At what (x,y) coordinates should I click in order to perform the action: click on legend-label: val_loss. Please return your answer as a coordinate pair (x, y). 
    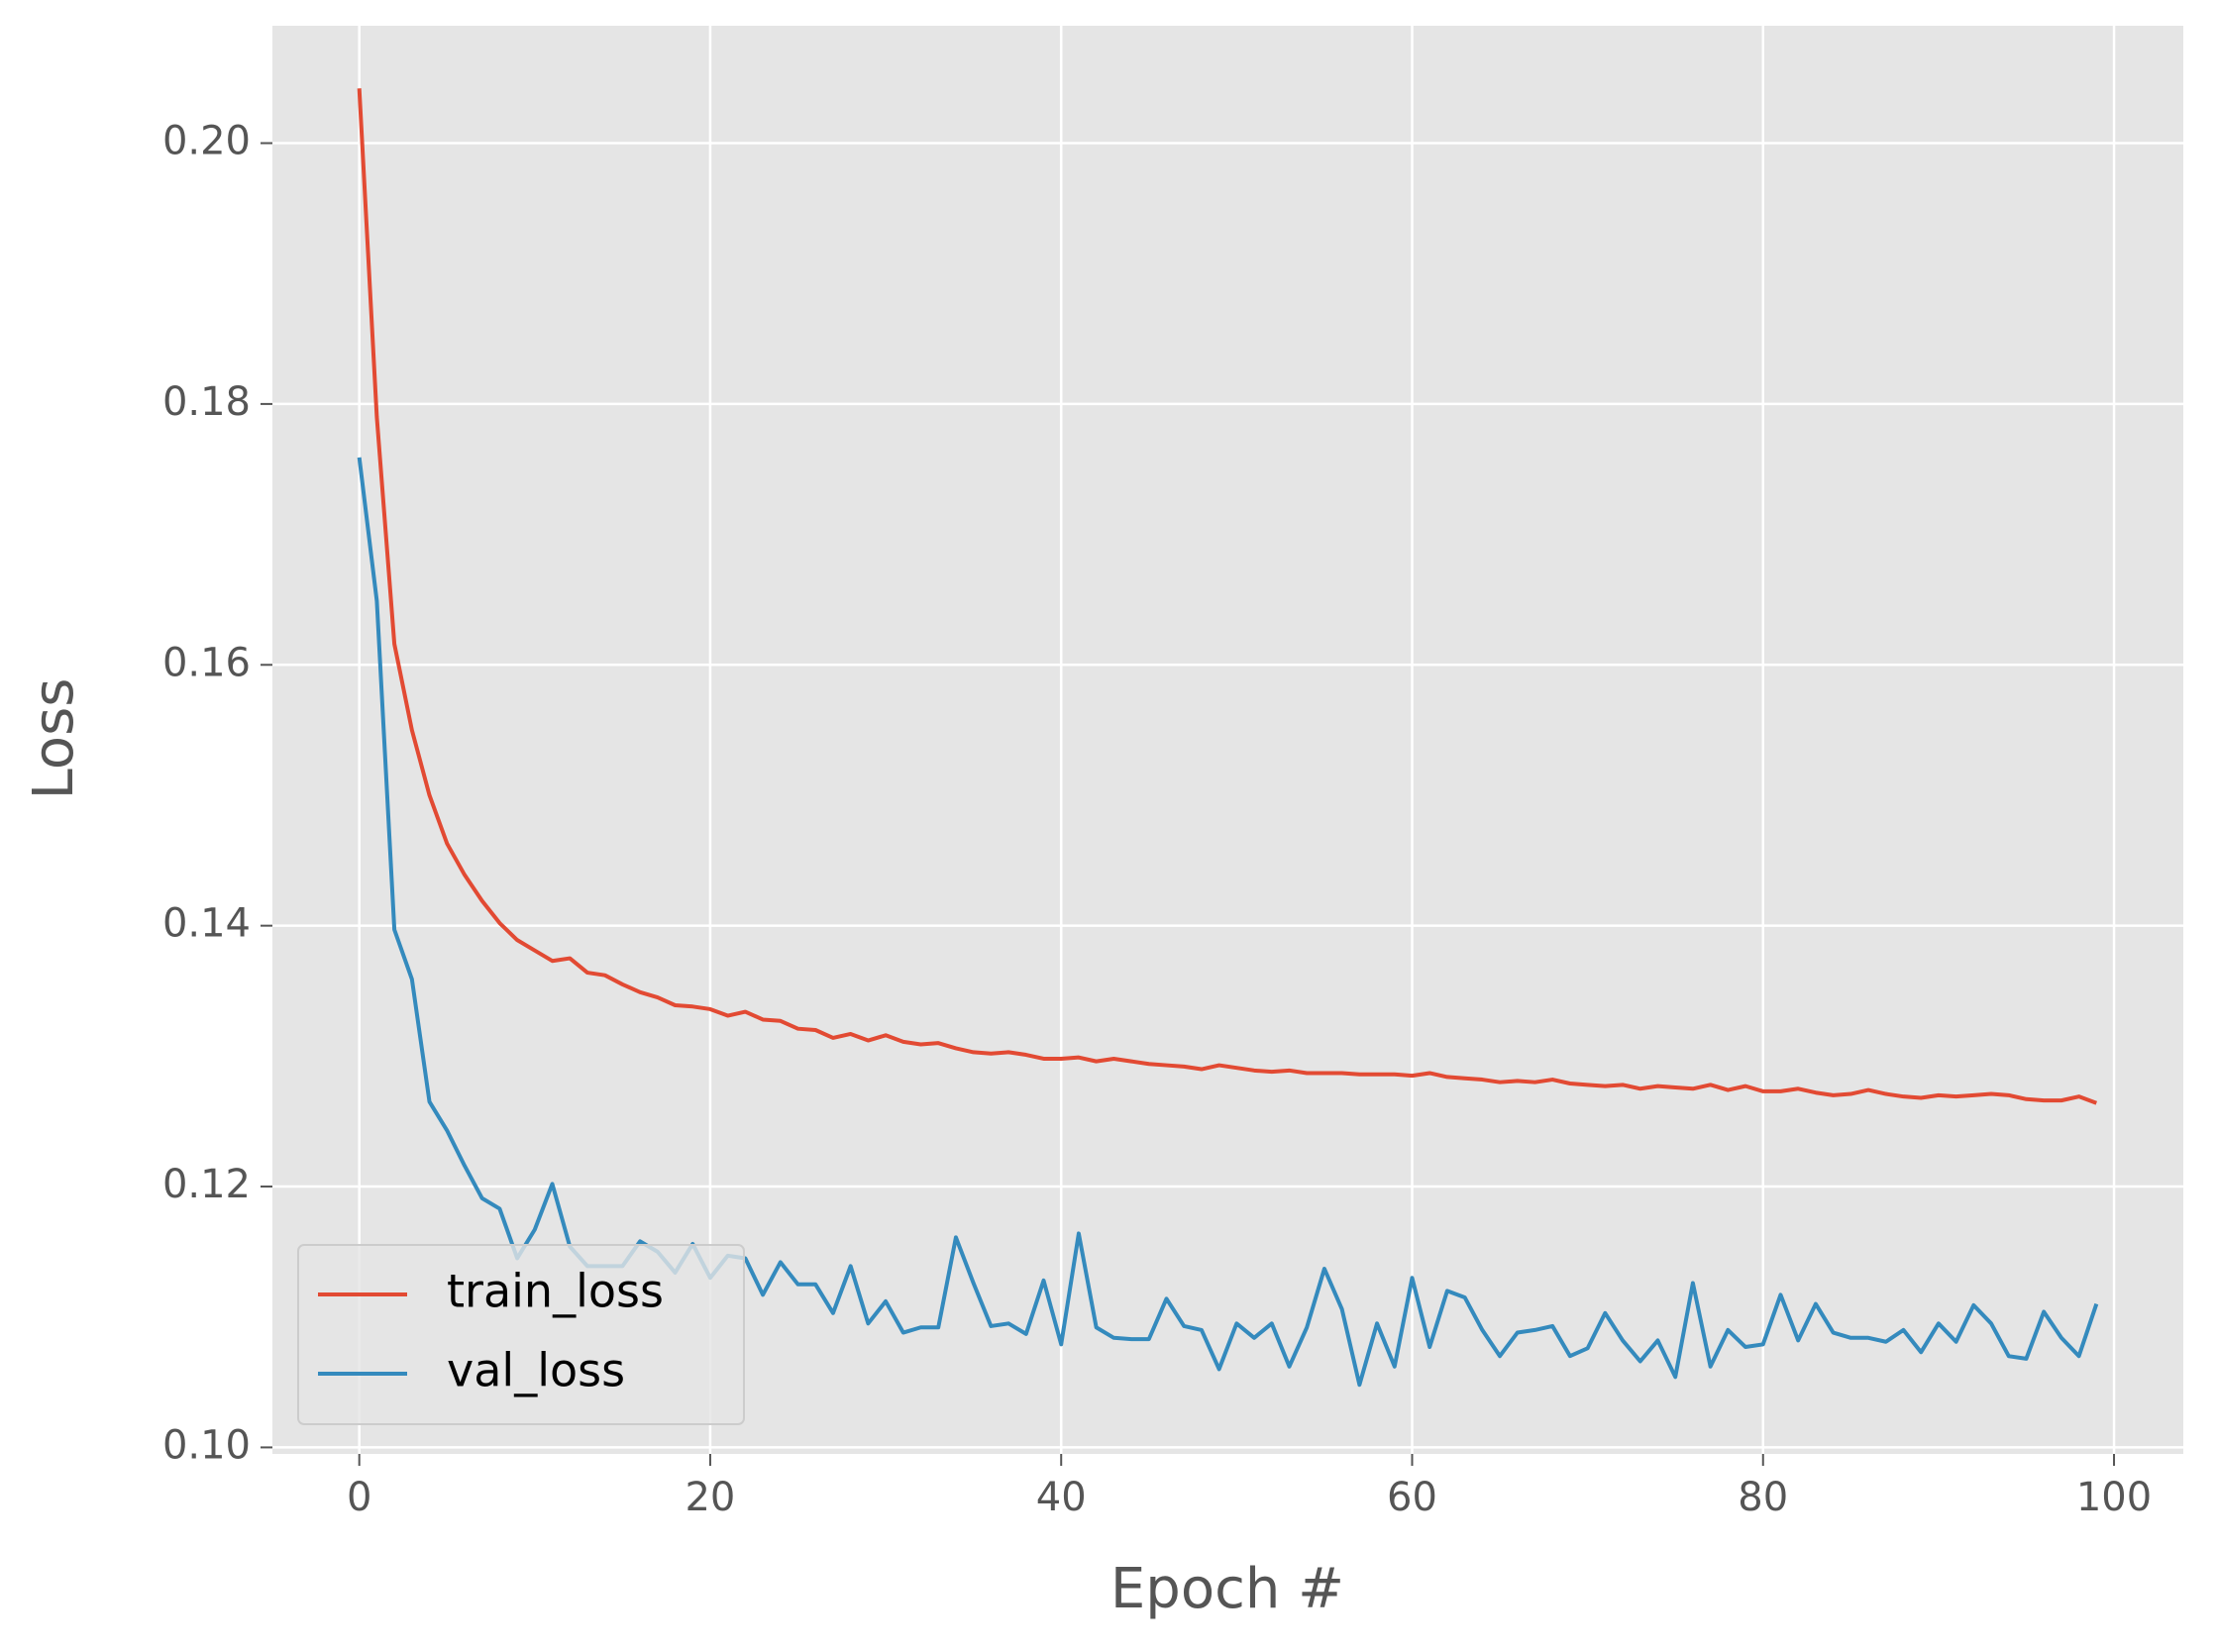
    Looking at the image, I should click on (536, 1370).